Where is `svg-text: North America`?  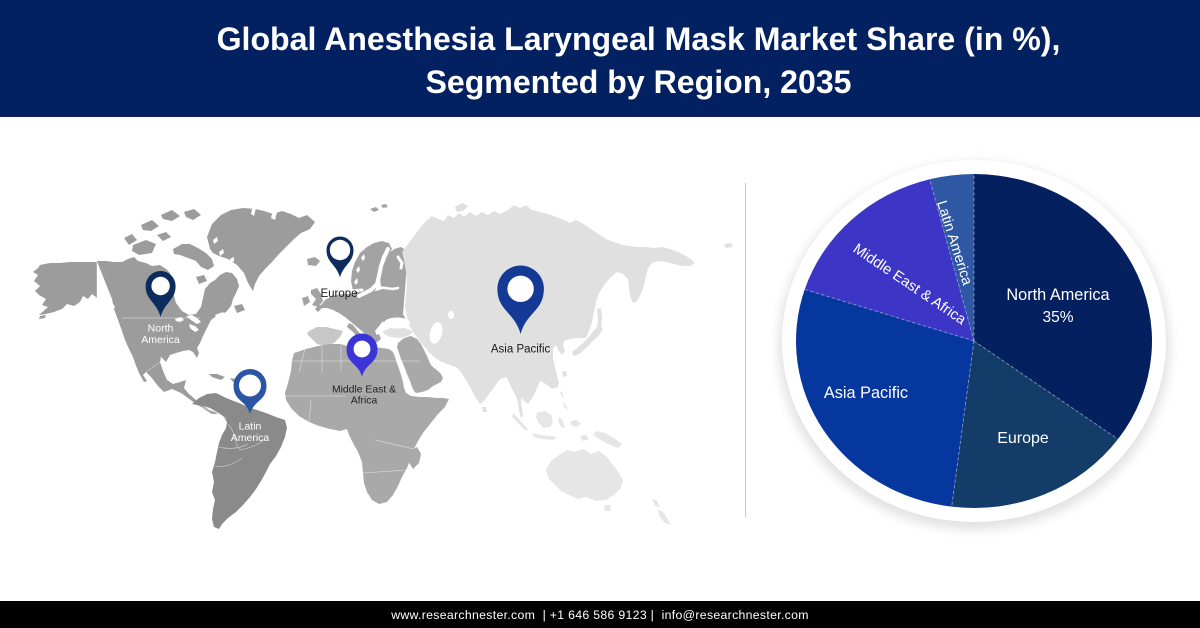 svg-text: North America is located at coordinates (1058, 295).